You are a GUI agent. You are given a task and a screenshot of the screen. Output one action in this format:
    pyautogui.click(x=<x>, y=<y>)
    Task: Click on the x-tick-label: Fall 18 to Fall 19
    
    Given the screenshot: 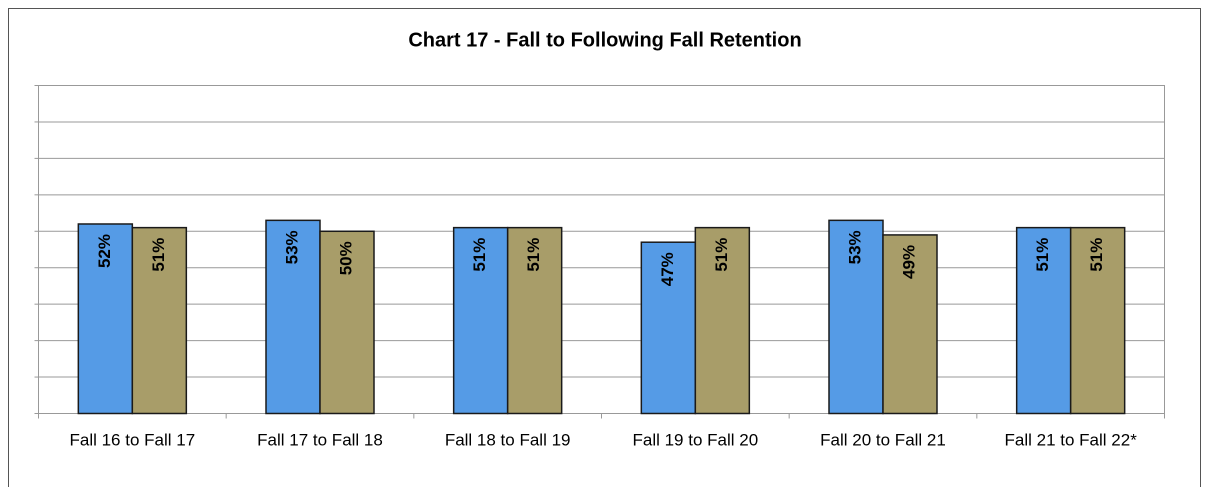 What is the action you would take?
    pyautogui.click(x=508, y=439)
    